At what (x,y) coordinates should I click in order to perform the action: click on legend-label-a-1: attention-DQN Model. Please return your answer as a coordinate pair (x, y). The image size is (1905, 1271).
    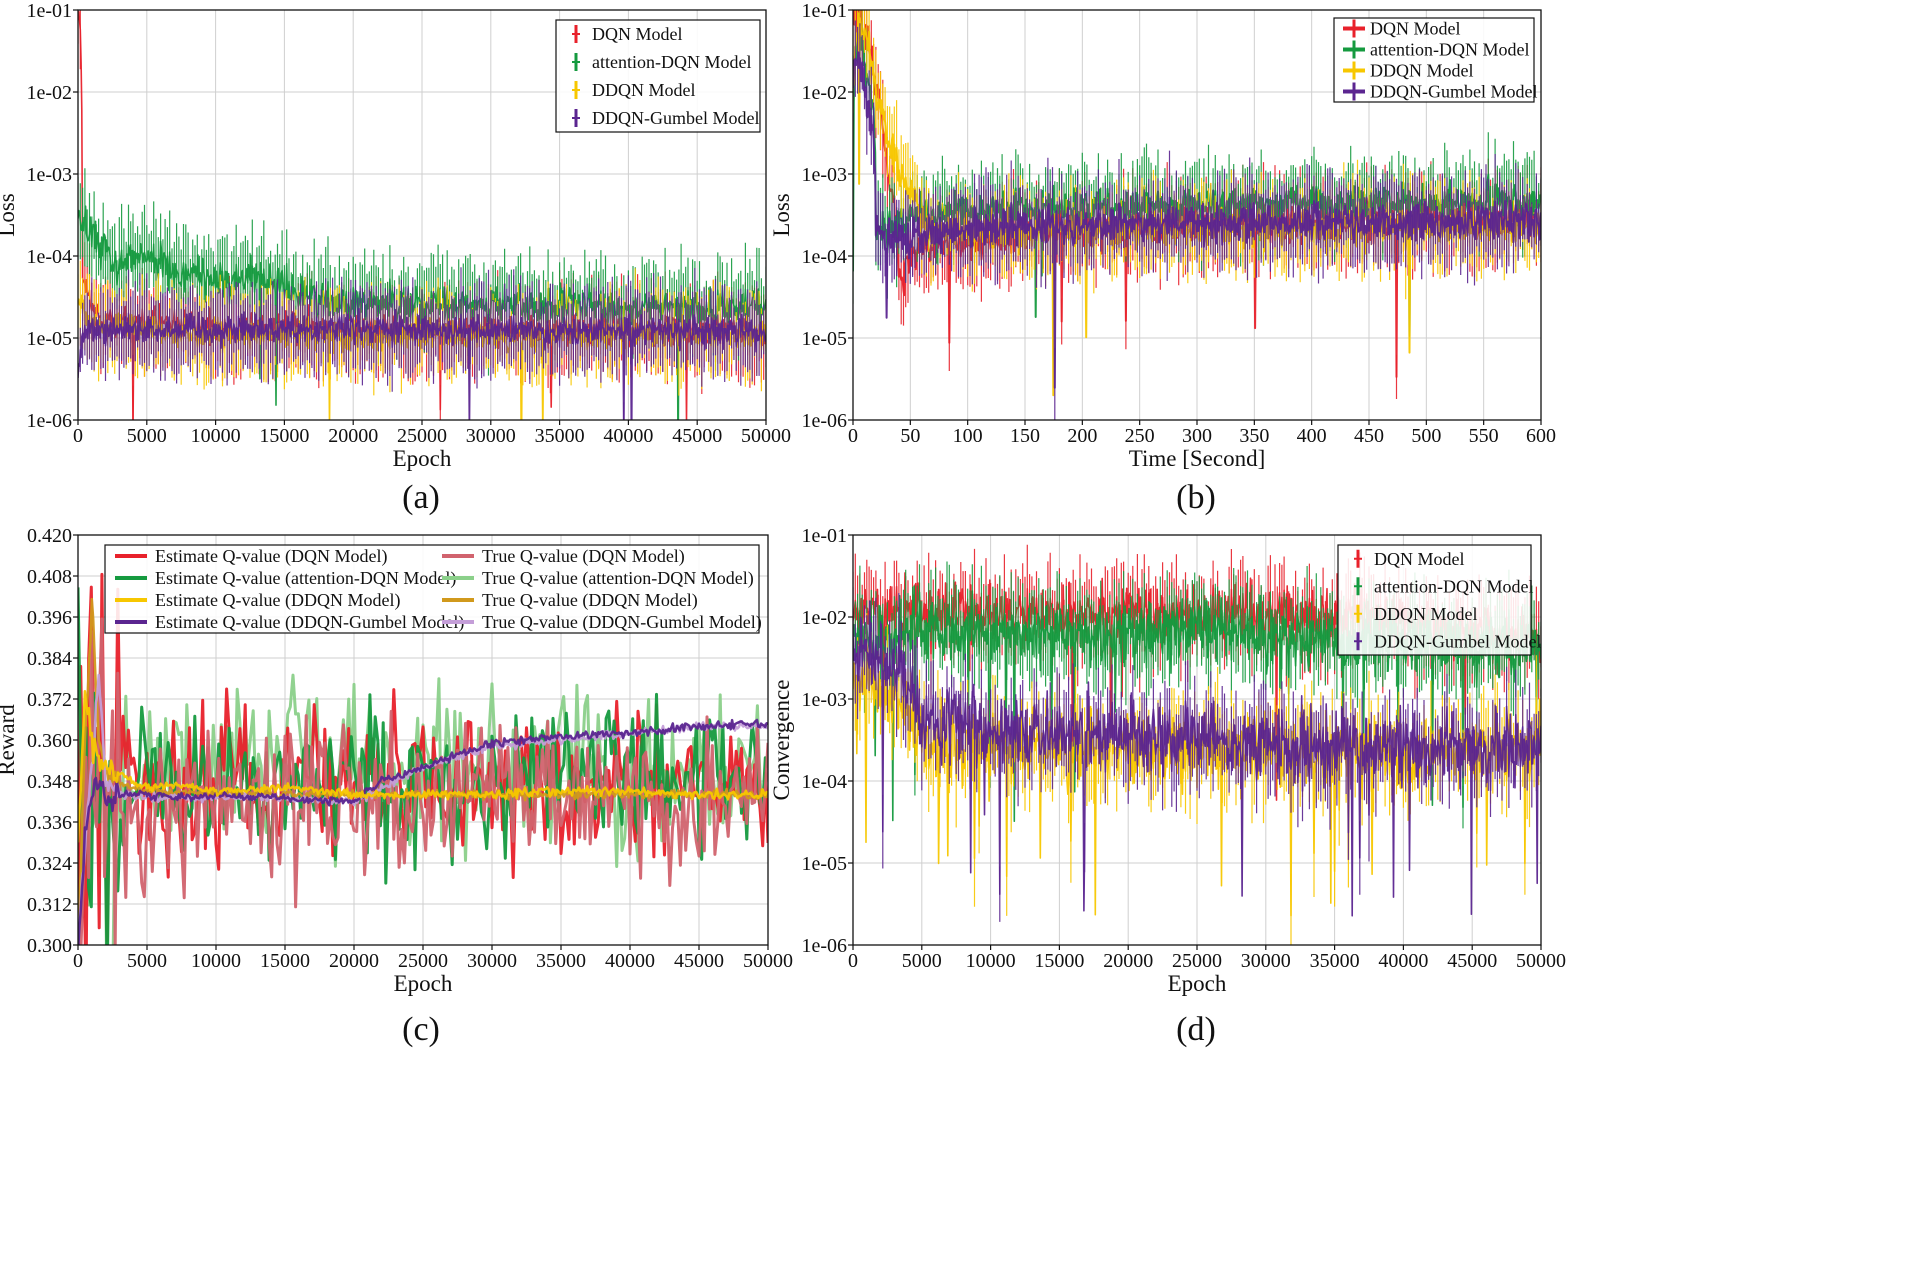
    Looking at the image, I should click on (671, 62).